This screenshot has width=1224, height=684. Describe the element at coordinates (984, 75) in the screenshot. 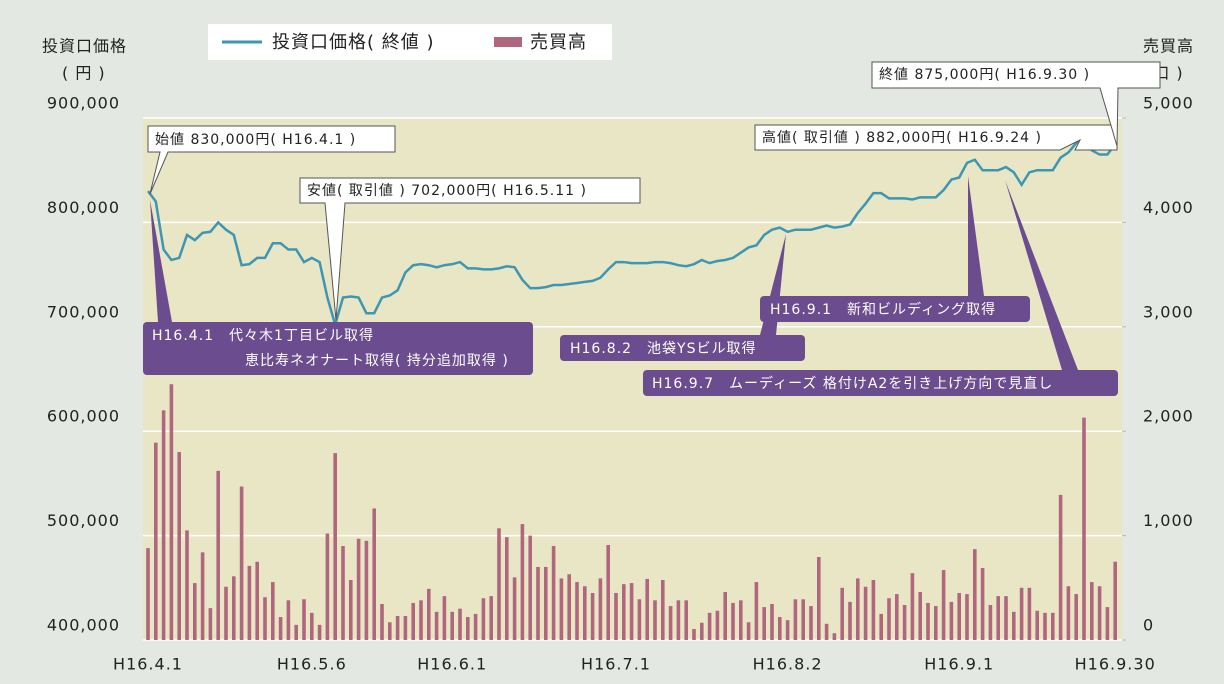

I see `callout-text: 終値 875,000円( H16.9.30 )` at that location.